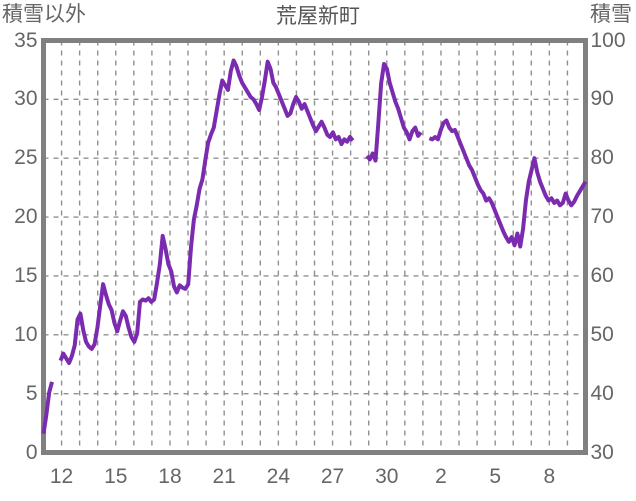 Image resolution: width=636 pixels, height=501 pixels. What do you see at coordinates (61, 476) in the screenshot?
I see `x-axis-tick-label: 12` at bounding box center [61, 476].